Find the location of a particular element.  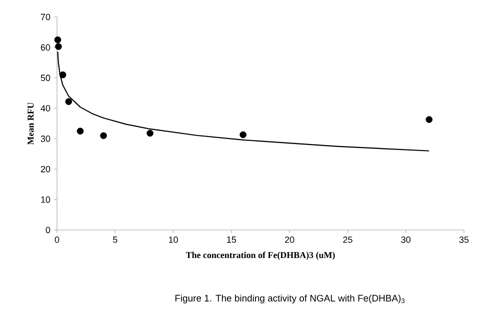

y-tick-label: 70 is located at coordinates (45, 17).